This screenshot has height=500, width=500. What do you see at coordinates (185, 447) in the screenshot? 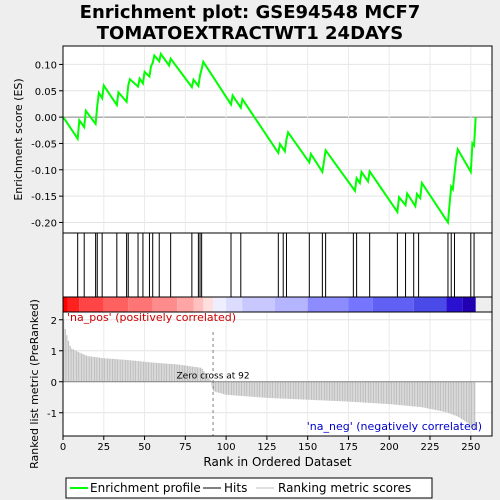
I see `x-tick-label: 75` at bounding box center [185, 447].